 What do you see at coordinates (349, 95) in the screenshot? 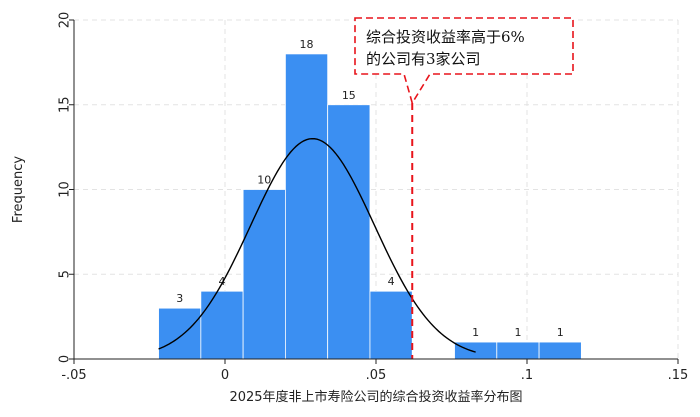
I see `bar-count-label: 15` at bounding box center [349, 95].